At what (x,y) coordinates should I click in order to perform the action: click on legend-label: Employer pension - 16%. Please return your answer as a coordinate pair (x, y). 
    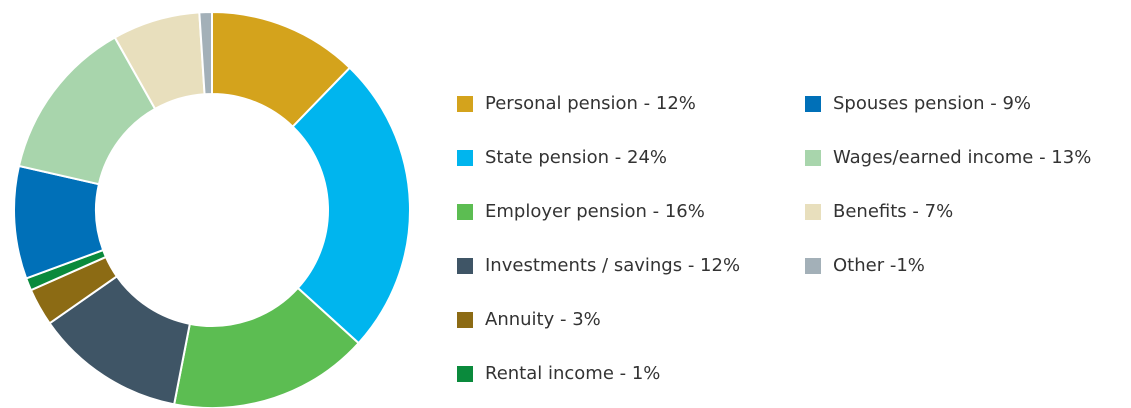
    Looking at the image, I should click on (595, 211).